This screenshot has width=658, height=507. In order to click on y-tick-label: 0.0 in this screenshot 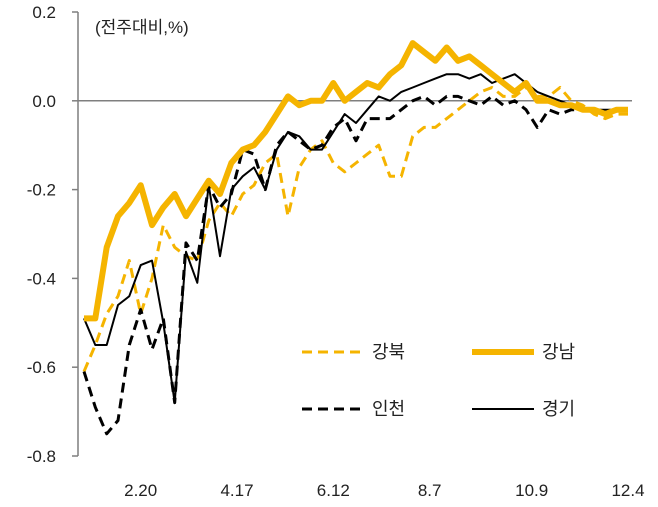, I will do `click(44, 101)`.